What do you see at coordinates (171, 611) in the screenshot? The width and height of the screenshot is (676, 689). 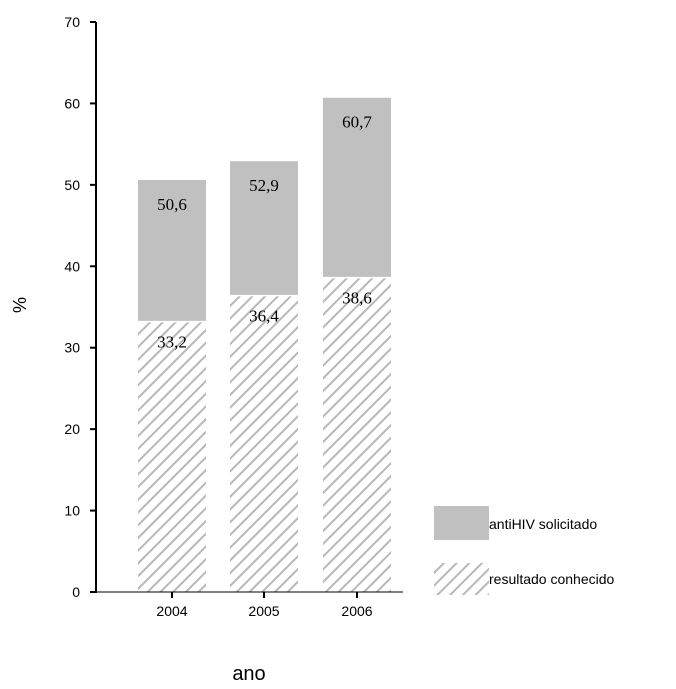 I see `x-tick-label-2004: 2004` at bounding box center [171, 611].